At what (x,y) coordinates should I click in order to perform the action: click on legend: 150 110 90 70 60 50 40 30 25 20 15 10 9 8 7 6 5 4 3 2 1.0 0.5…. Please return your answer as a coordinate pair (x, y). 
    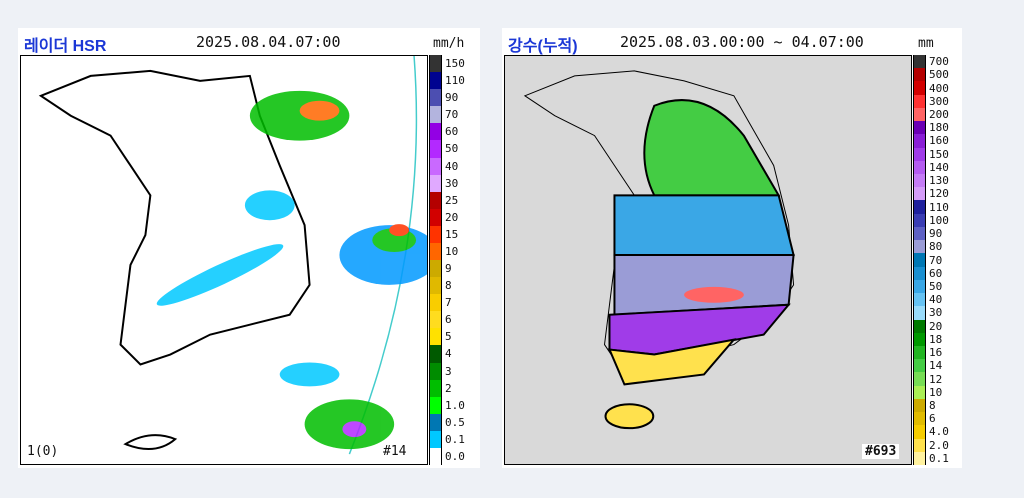
    Looking at the image, I should click on (454, 260).